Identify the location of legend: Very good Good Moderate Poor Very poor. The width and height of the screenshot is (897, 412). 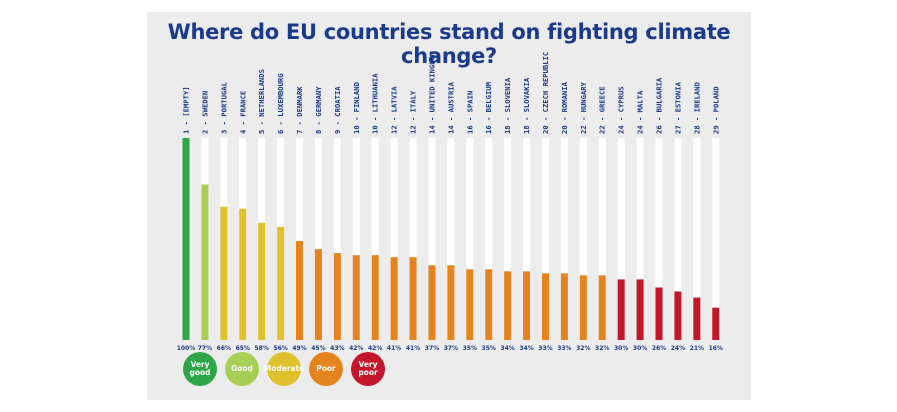
(284, 369).